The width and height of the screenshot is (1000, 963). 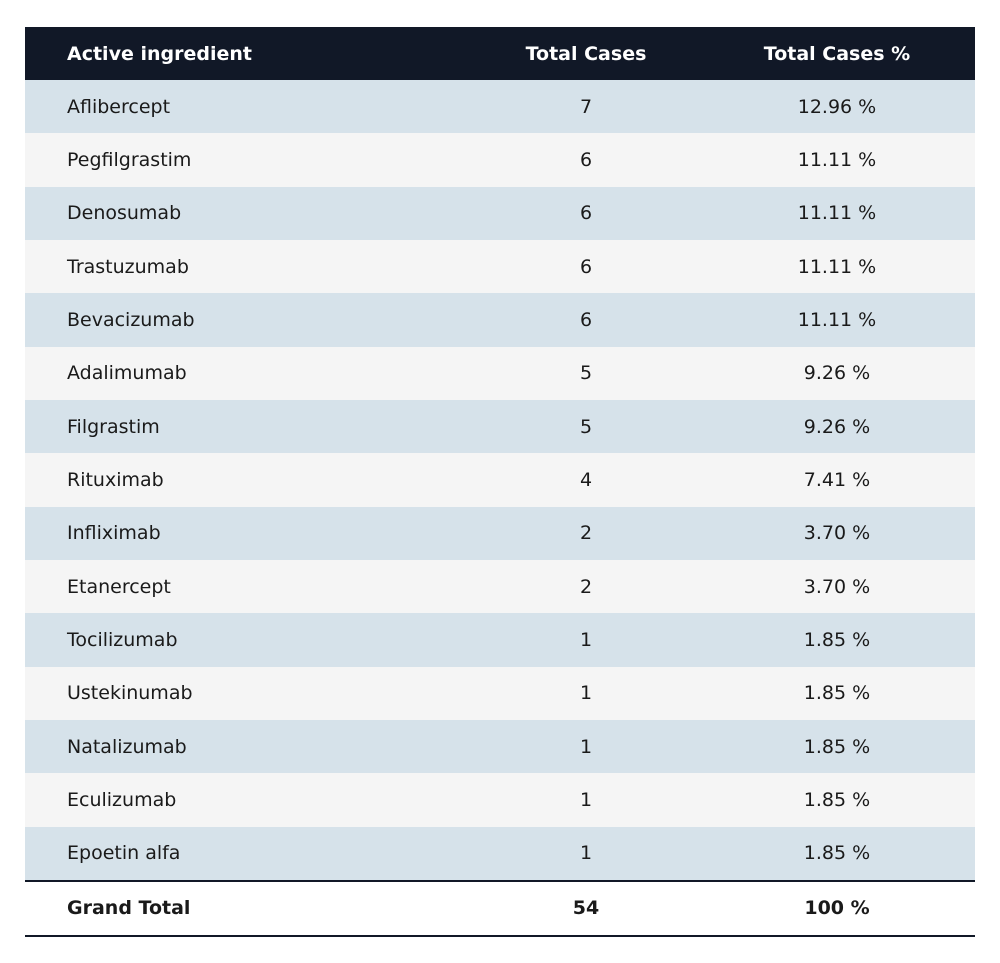 I want to click on table-row: Rituximab 4 7.41 %, so click(x=500, y=480).